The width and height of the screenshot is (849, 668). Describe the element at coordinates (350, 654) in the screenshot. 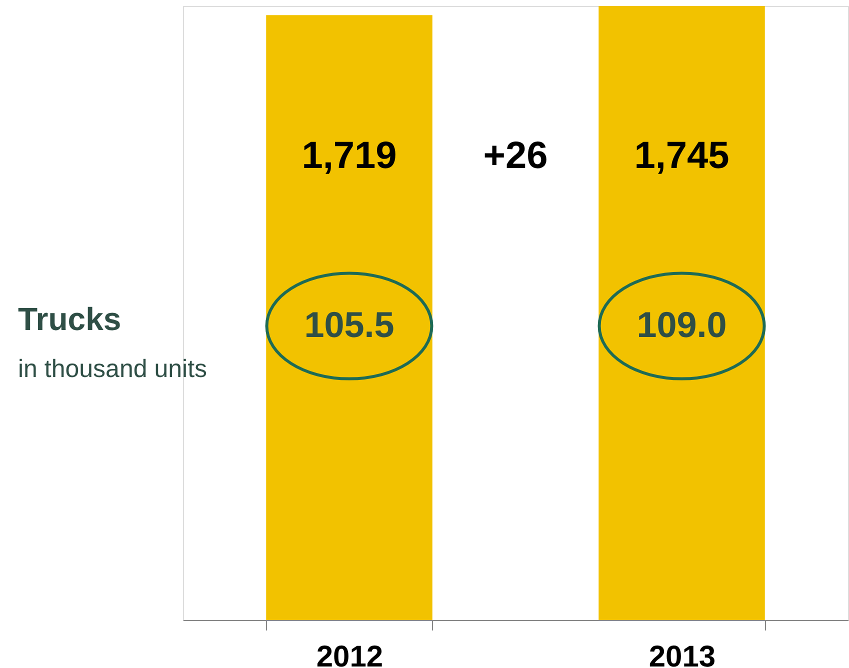

I see `x-tick-label: 2012` at that location.